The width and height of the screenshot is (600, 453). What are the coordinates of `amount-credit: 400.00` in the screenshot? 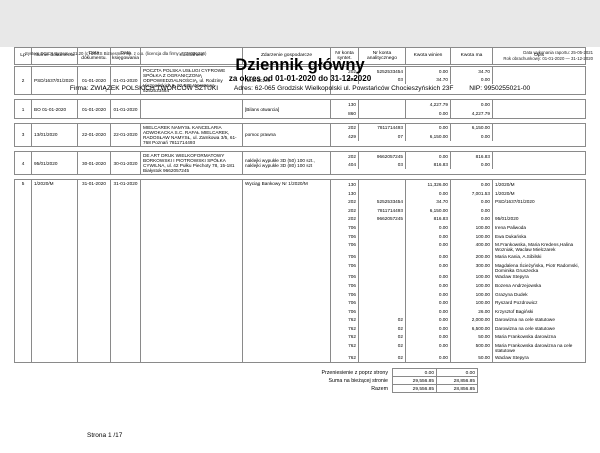 It's located at (472, 246).